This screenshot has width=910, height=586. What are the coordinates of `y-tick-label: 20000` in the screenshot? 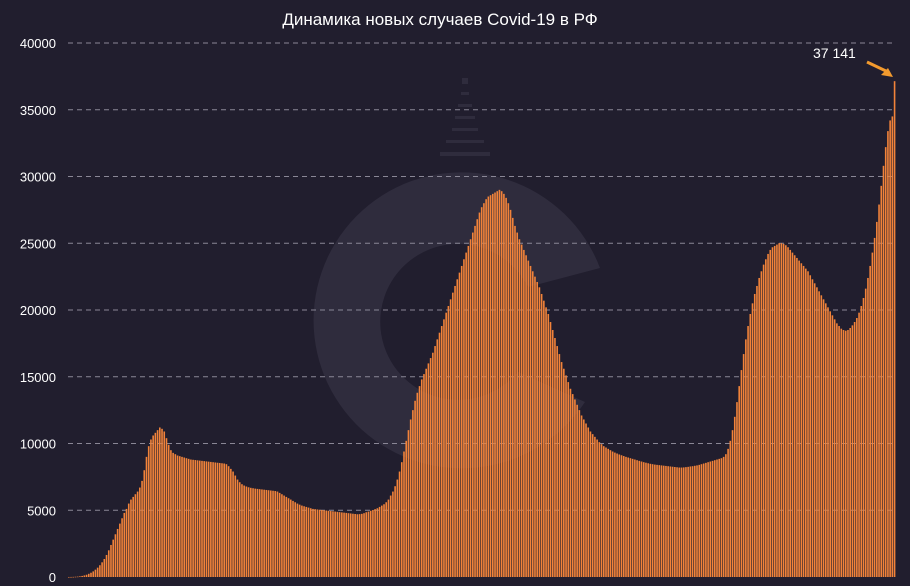 It's located at (38, 310).